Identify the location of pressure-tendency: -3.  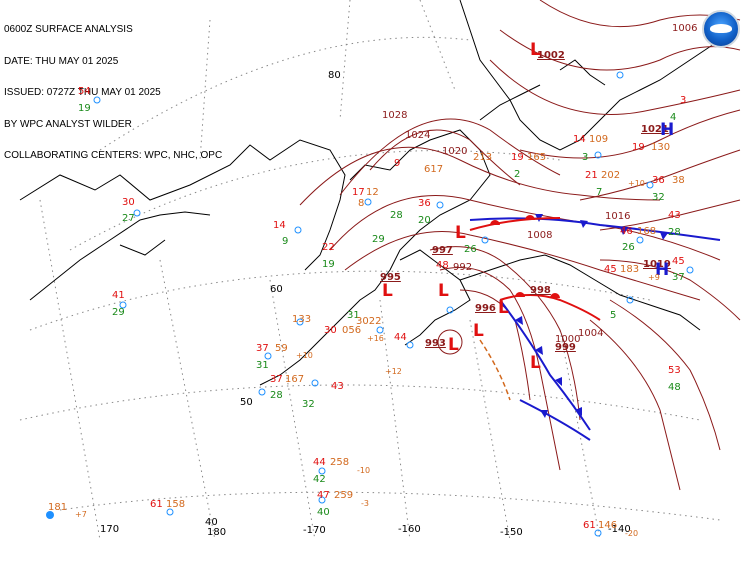
(365, 503).